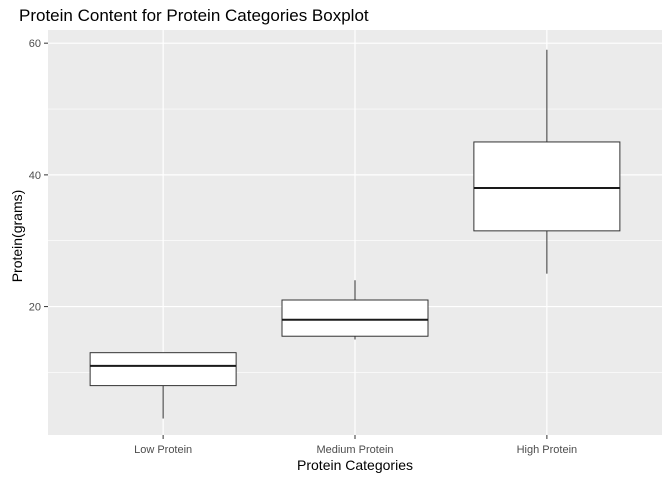  I want to click on x-tick-label: Medium Protein, so click(354, 450).